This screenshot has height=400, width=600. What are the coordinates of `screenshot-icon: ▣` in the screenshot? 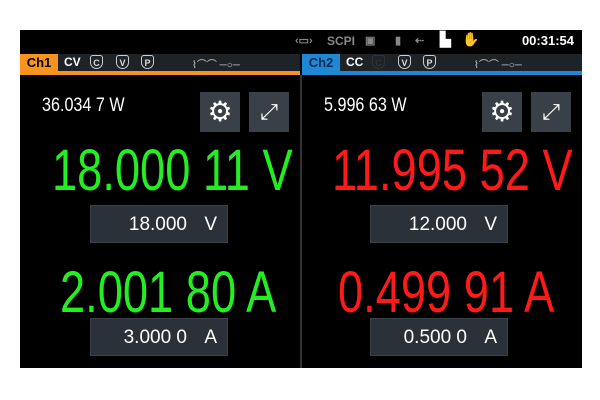 It's located at (370, 41).